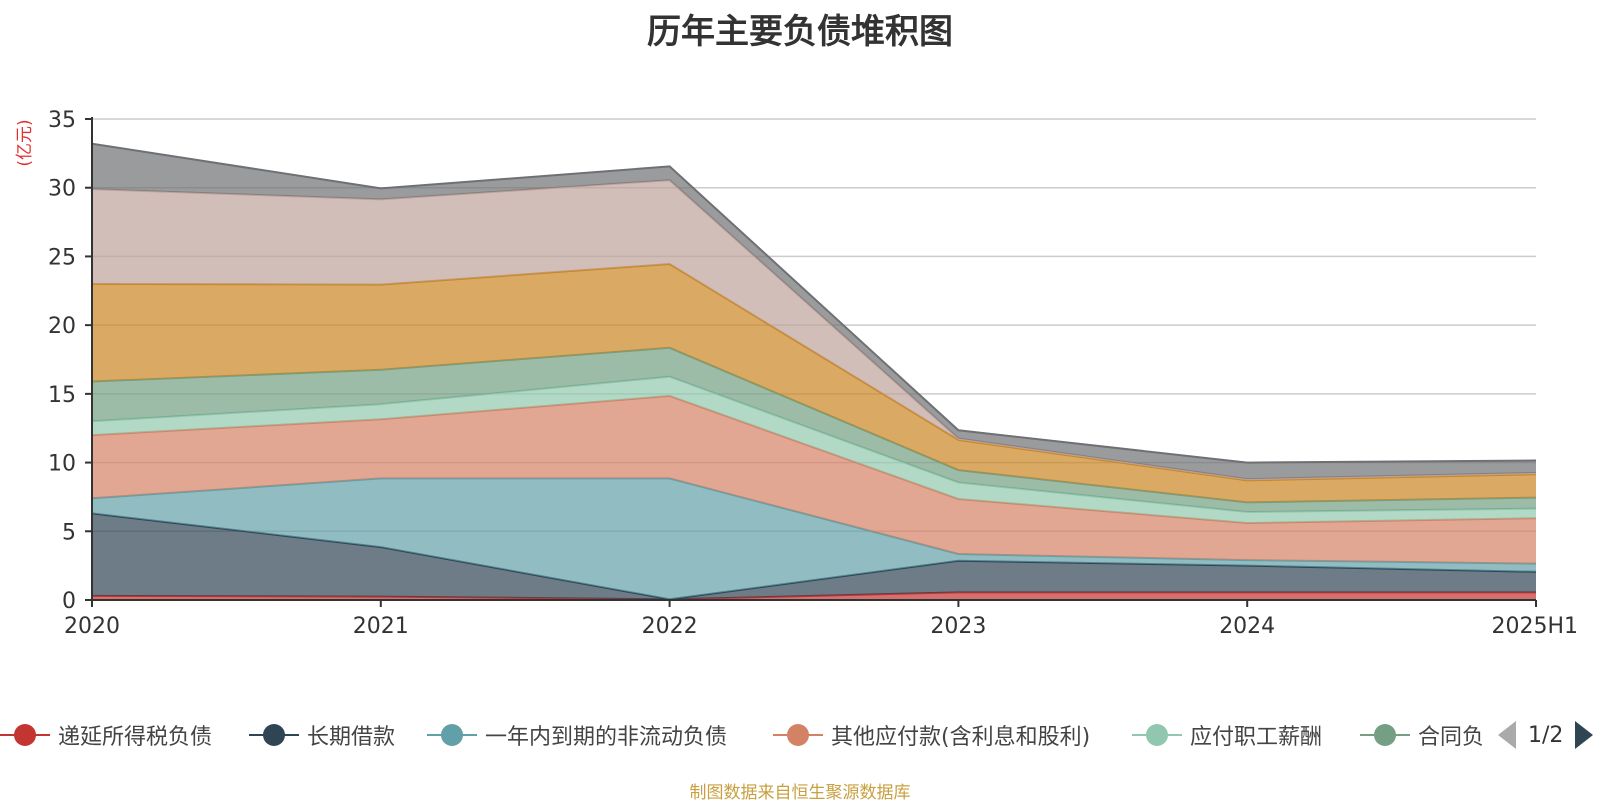 Image resolution: width=1600 pixels, height=803 pixels. Describe the element at coordinates (961, 737) in the screenshot. I see `legend-label: 其他应付款(含利息和股利)` at that location.